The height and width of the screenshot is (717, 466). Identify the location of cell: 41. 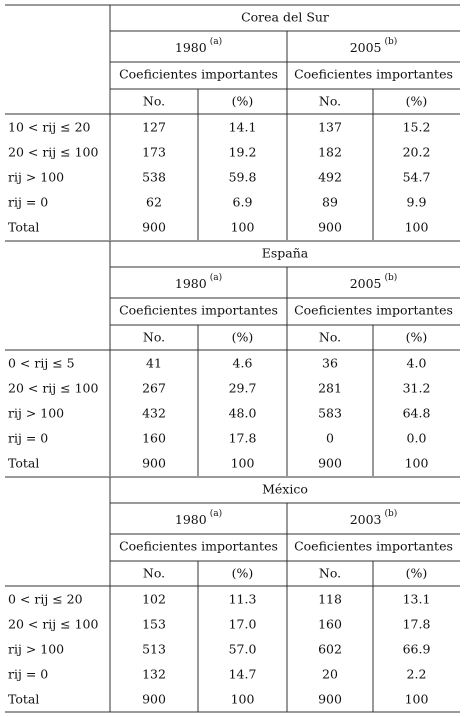
(154, 363).